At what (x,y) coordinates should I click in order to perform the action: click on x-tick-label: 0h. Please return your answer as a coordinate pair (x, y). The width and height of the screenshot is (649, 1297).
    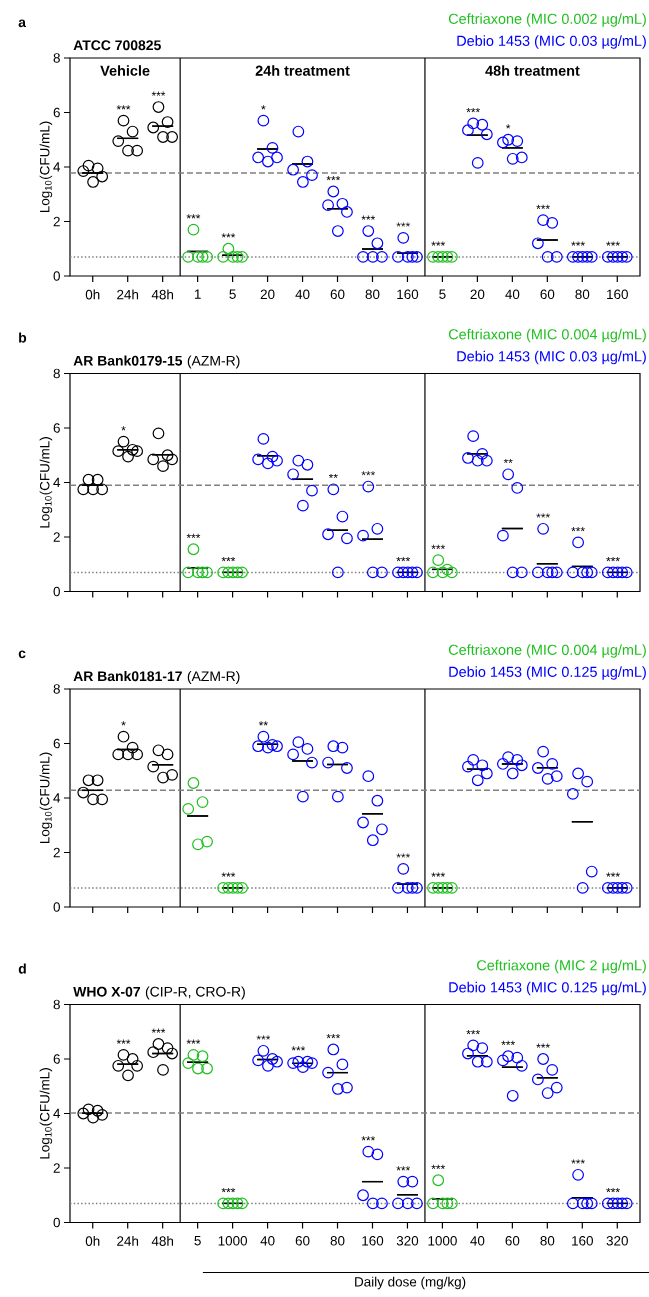
    Looking at the image, I should click on (92, 294).